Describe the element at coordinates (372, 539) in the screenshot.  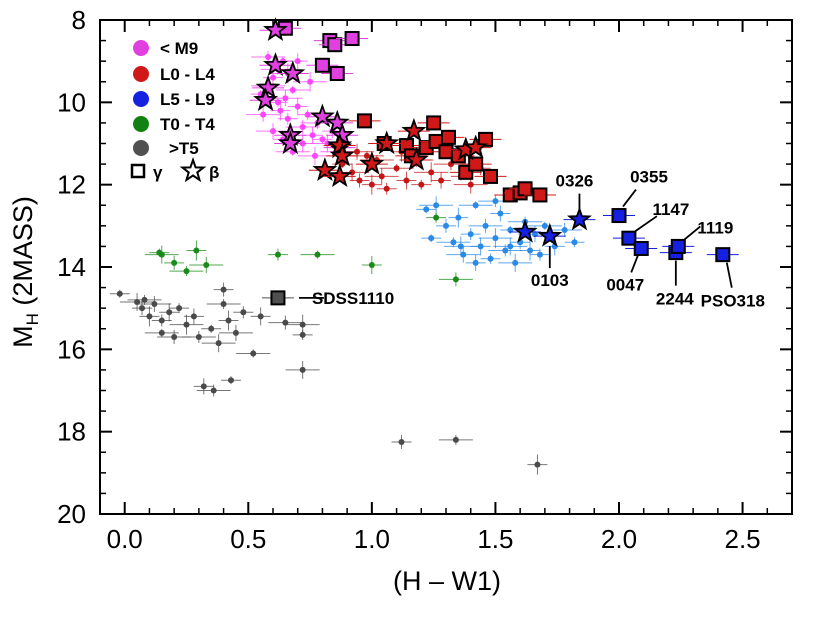
I see `x-tick-label: 1.0` at that location.